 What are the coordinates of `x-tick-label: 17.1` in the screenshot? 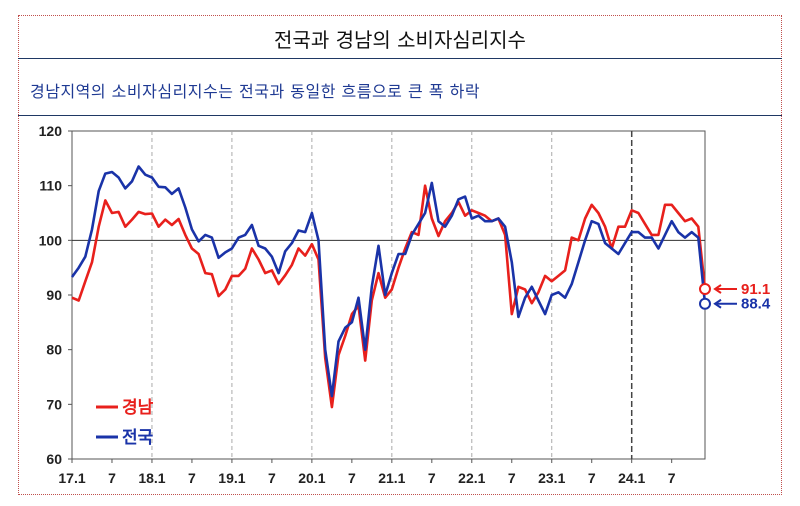 It's located at (71, 478).